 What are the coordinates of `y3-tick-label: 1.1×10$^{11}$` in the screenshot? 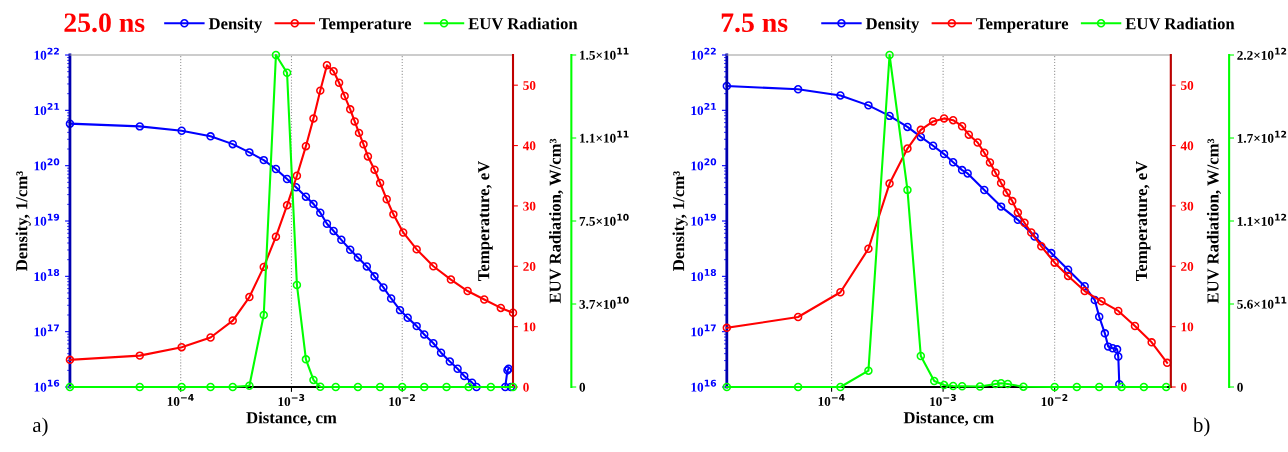 It's located at (604, 136).